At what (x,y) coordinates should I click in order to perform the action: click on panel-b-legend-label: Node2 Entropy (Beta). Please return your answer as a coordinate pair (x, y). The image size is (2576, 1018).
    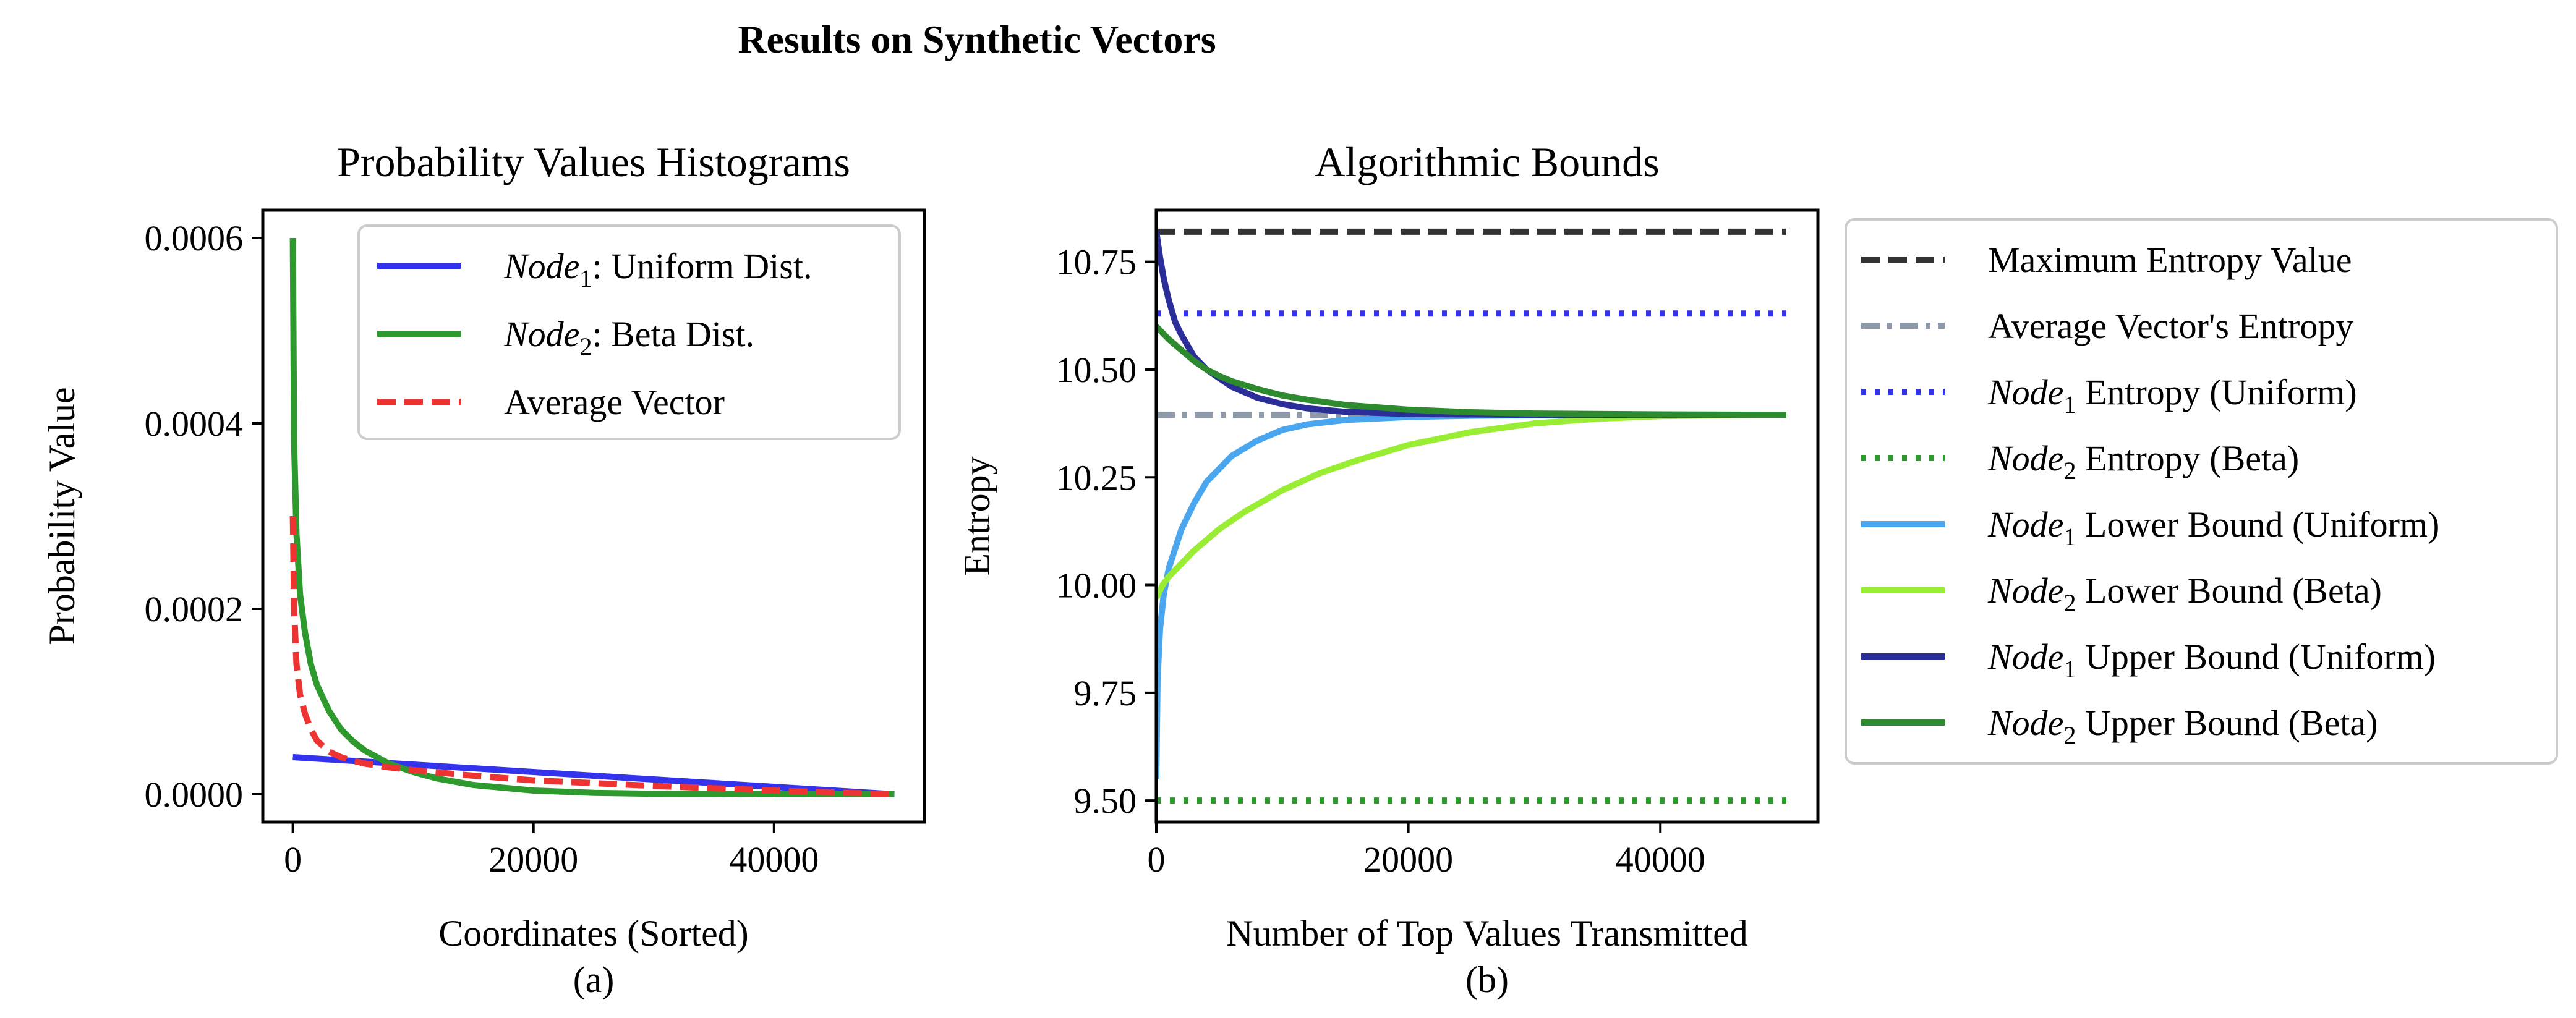
    Looking at the image, I should click on (2143, 461).